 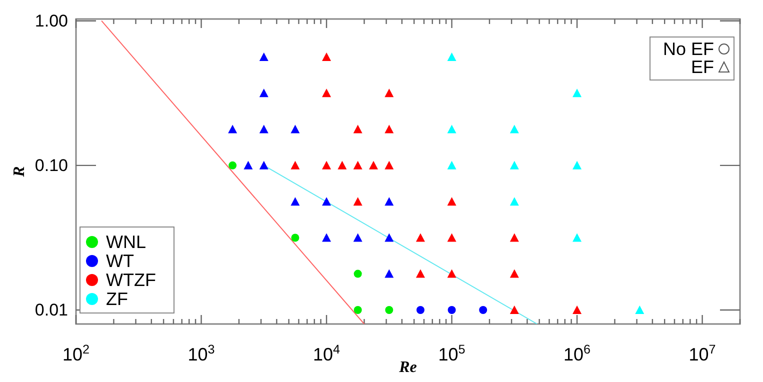 I want to click on x-axis-title: Re, so click(x=407, y=367).